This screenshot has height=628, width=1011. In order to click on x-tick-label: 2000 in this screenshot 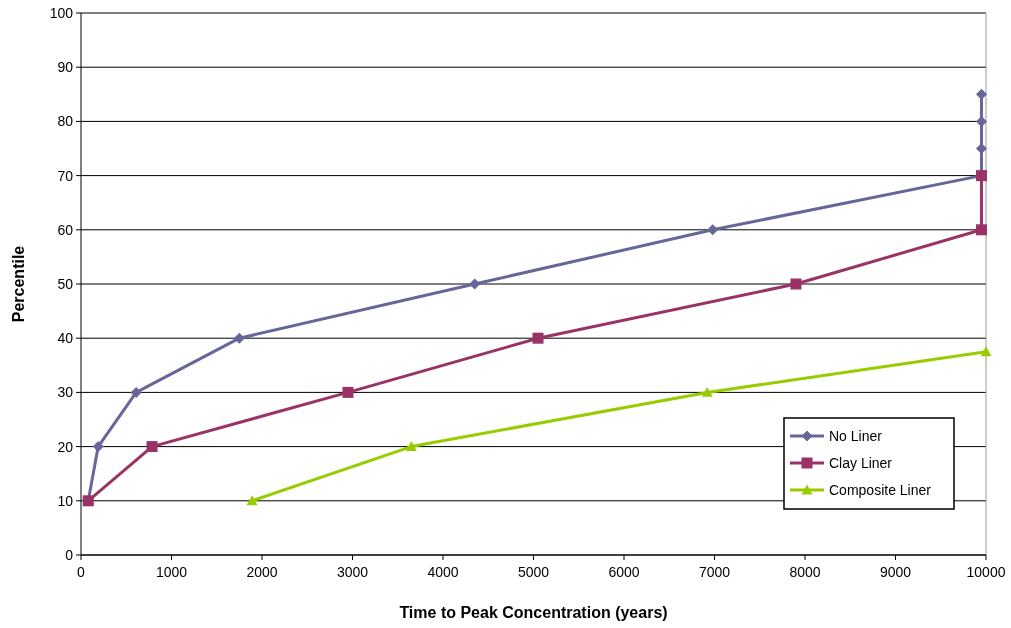, I will do `click(262, 572)`.